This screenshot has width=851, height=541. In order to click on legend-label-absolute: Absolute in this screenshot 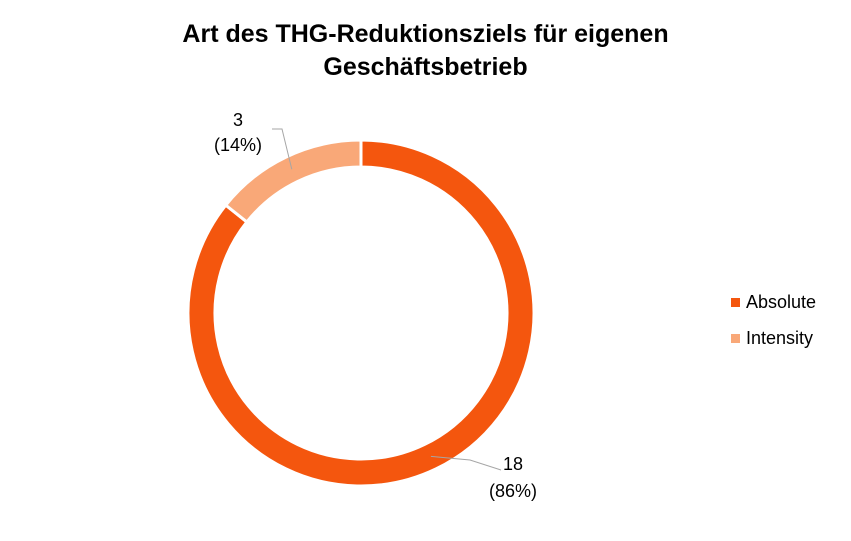, I will do `click(781, 301)`.